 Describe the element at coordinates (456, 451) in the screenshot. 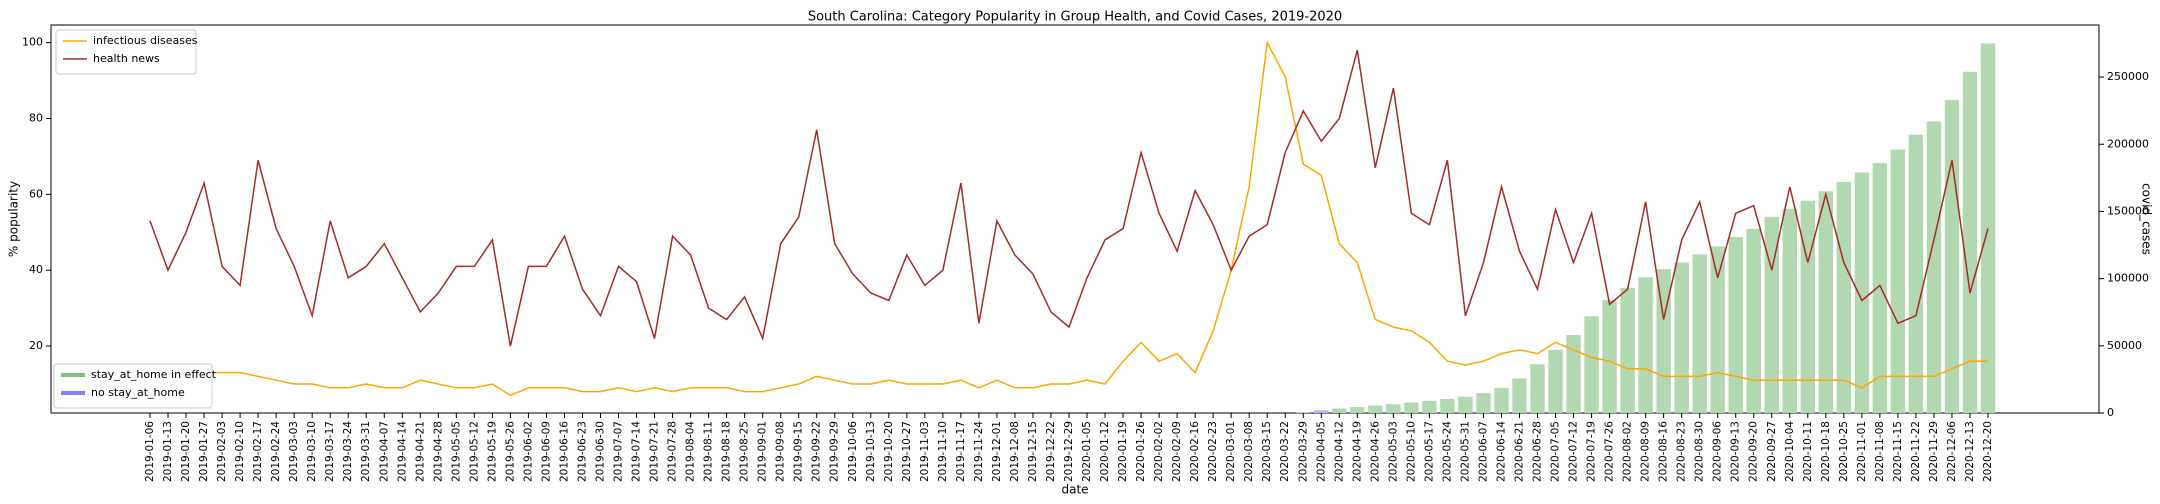

I see `x-tick-label: 2019-05-05` at that location.